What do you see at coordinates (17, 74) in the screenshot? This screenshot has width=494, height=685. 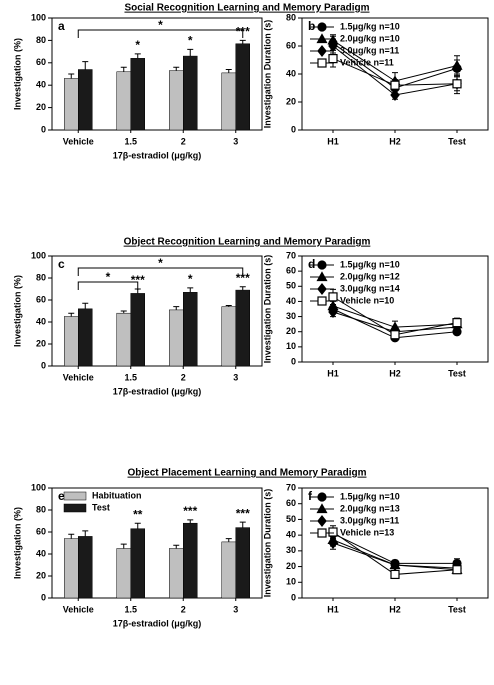 I see `y-axis-label: Investigation (%)` at bounding box center [17, 74].